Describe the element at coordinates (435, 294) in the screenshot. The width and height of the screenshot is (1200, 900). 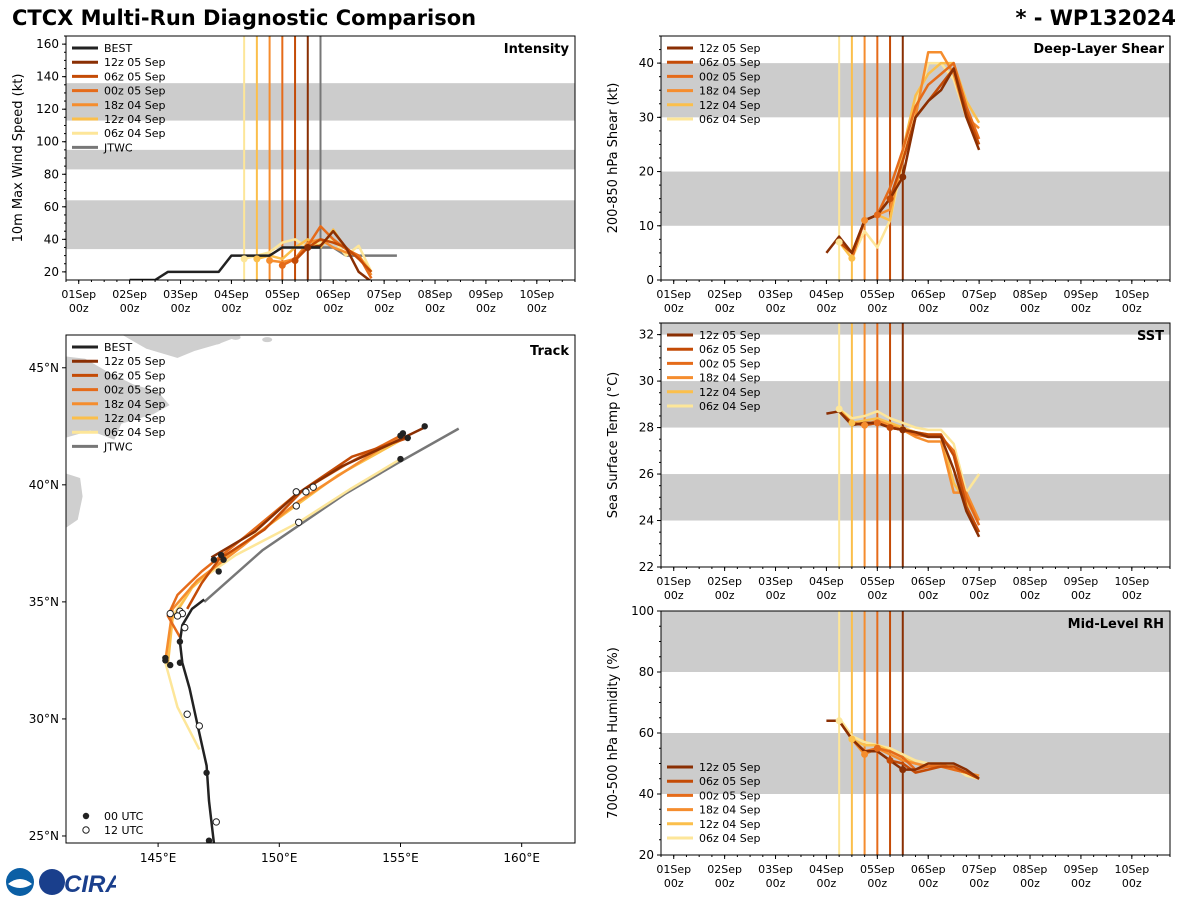
I see `x-tick-label-date: 08Sep` at that location.